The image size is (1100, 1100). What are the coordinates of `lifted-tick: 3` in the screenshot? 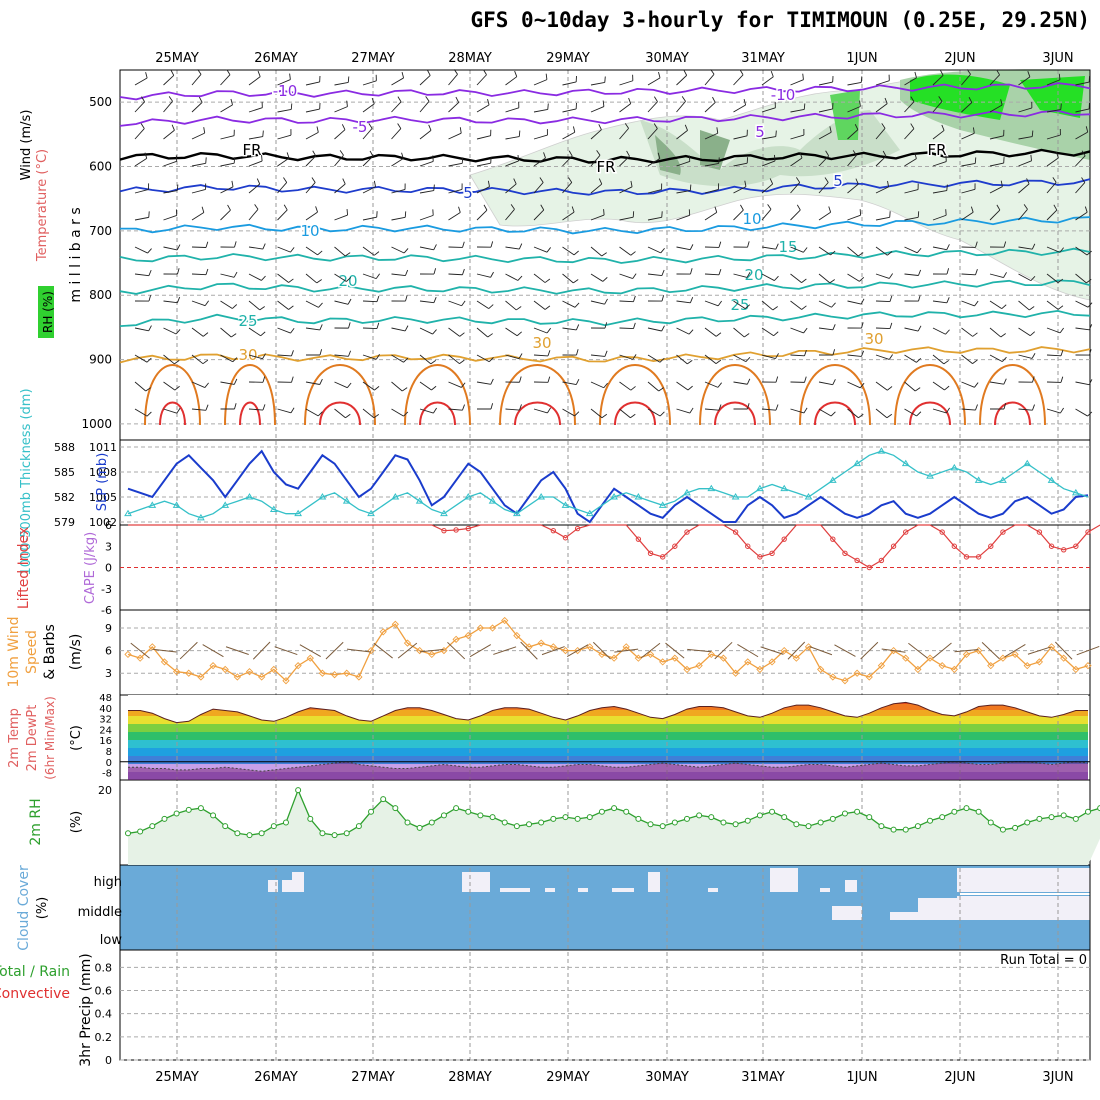 It's located at (108, 546).